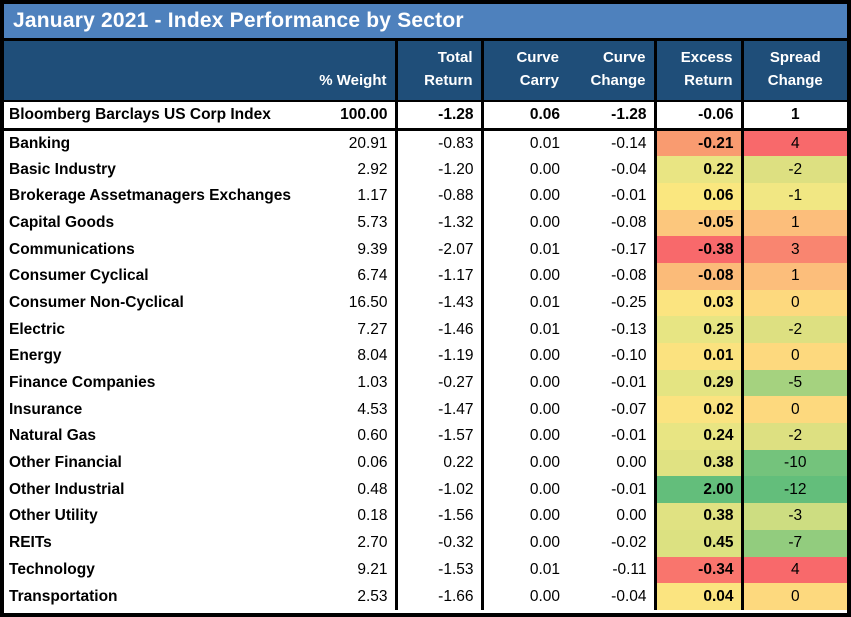 This screenshot has width=851, height=617. What do you see at coordinates (352, 543) in the screenshot?
I see `weight-cell: 2.70` at bounding box center [352, 543].